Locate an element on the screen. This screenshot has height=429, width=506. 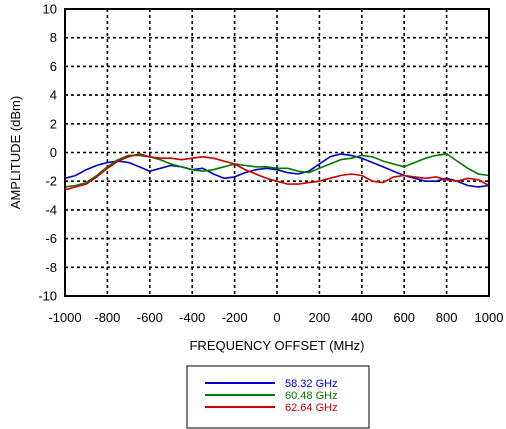
x-tick-label: 800 is located at coordinates (447, 317).